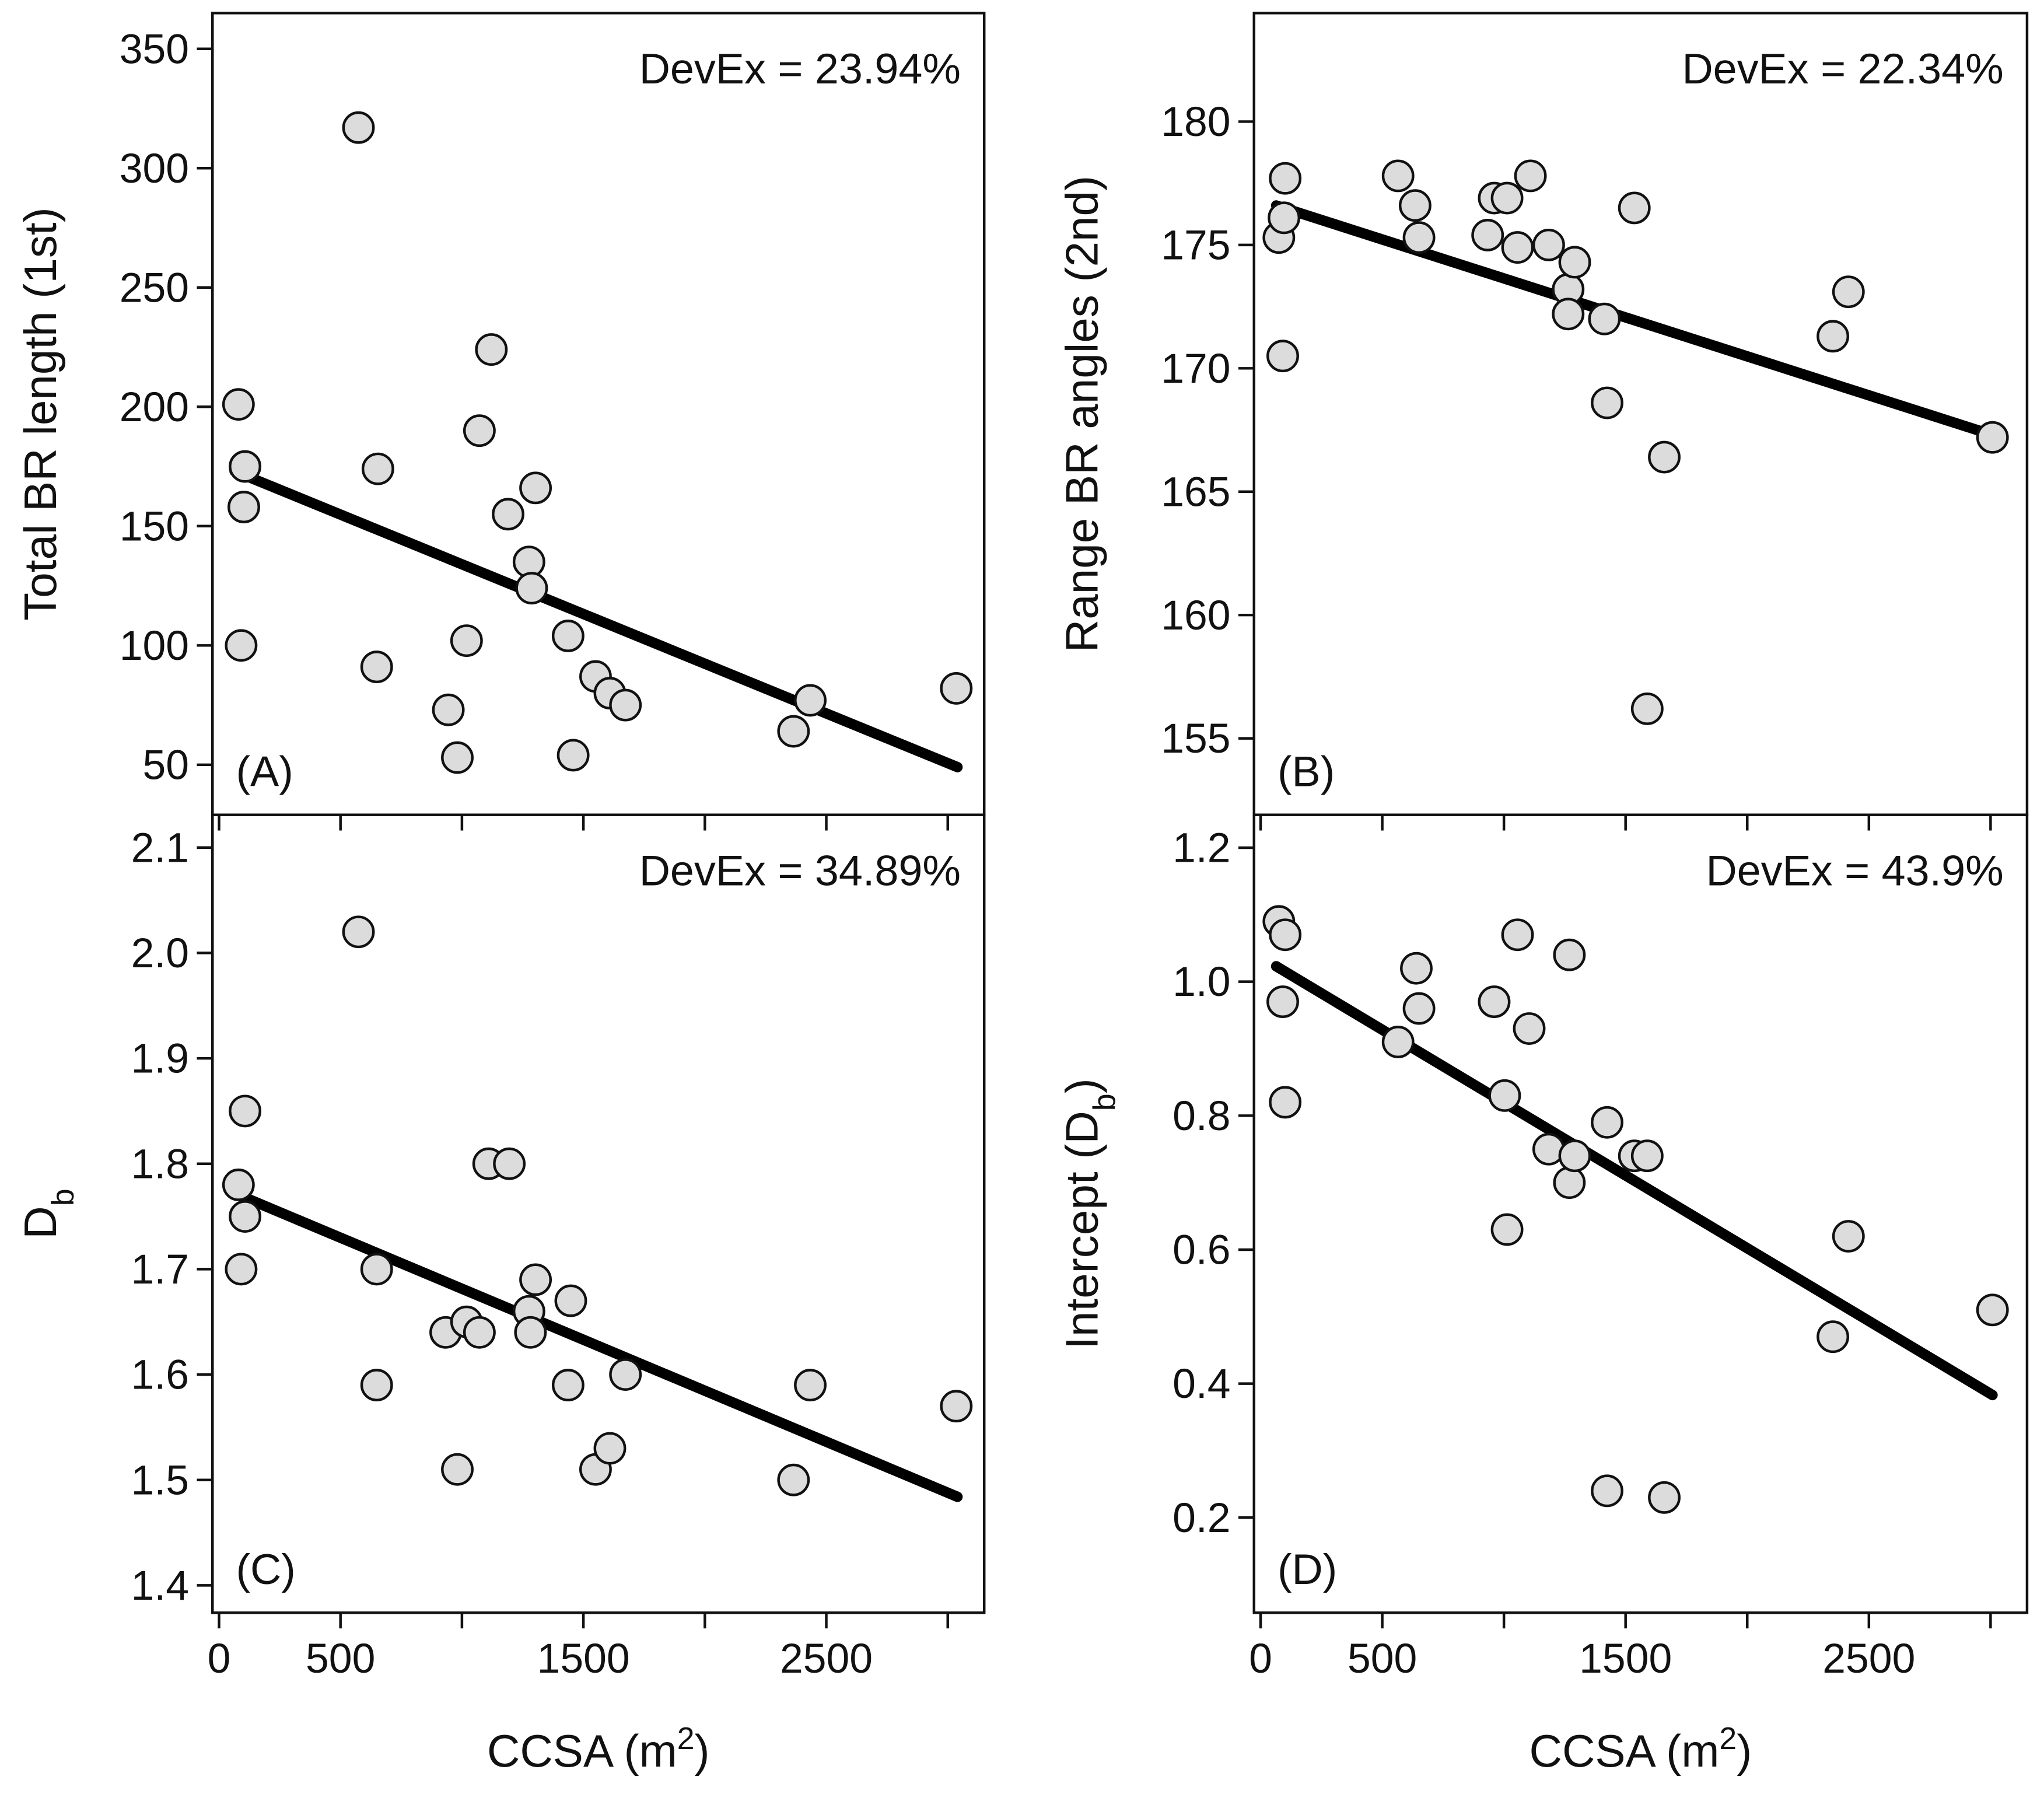  I want to click on annotation: DevEx = 43.9%, so click(1854, 870).